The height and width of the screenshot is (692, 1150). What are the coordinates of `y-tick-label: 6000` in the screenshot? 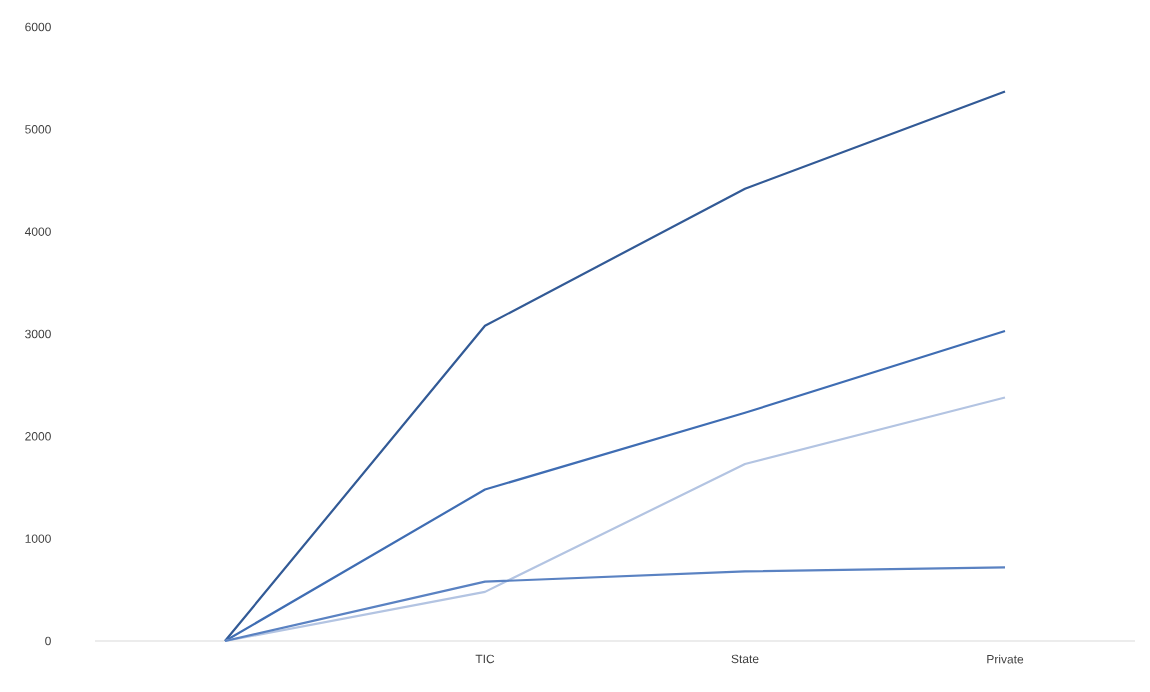 It's located at (38, 27).